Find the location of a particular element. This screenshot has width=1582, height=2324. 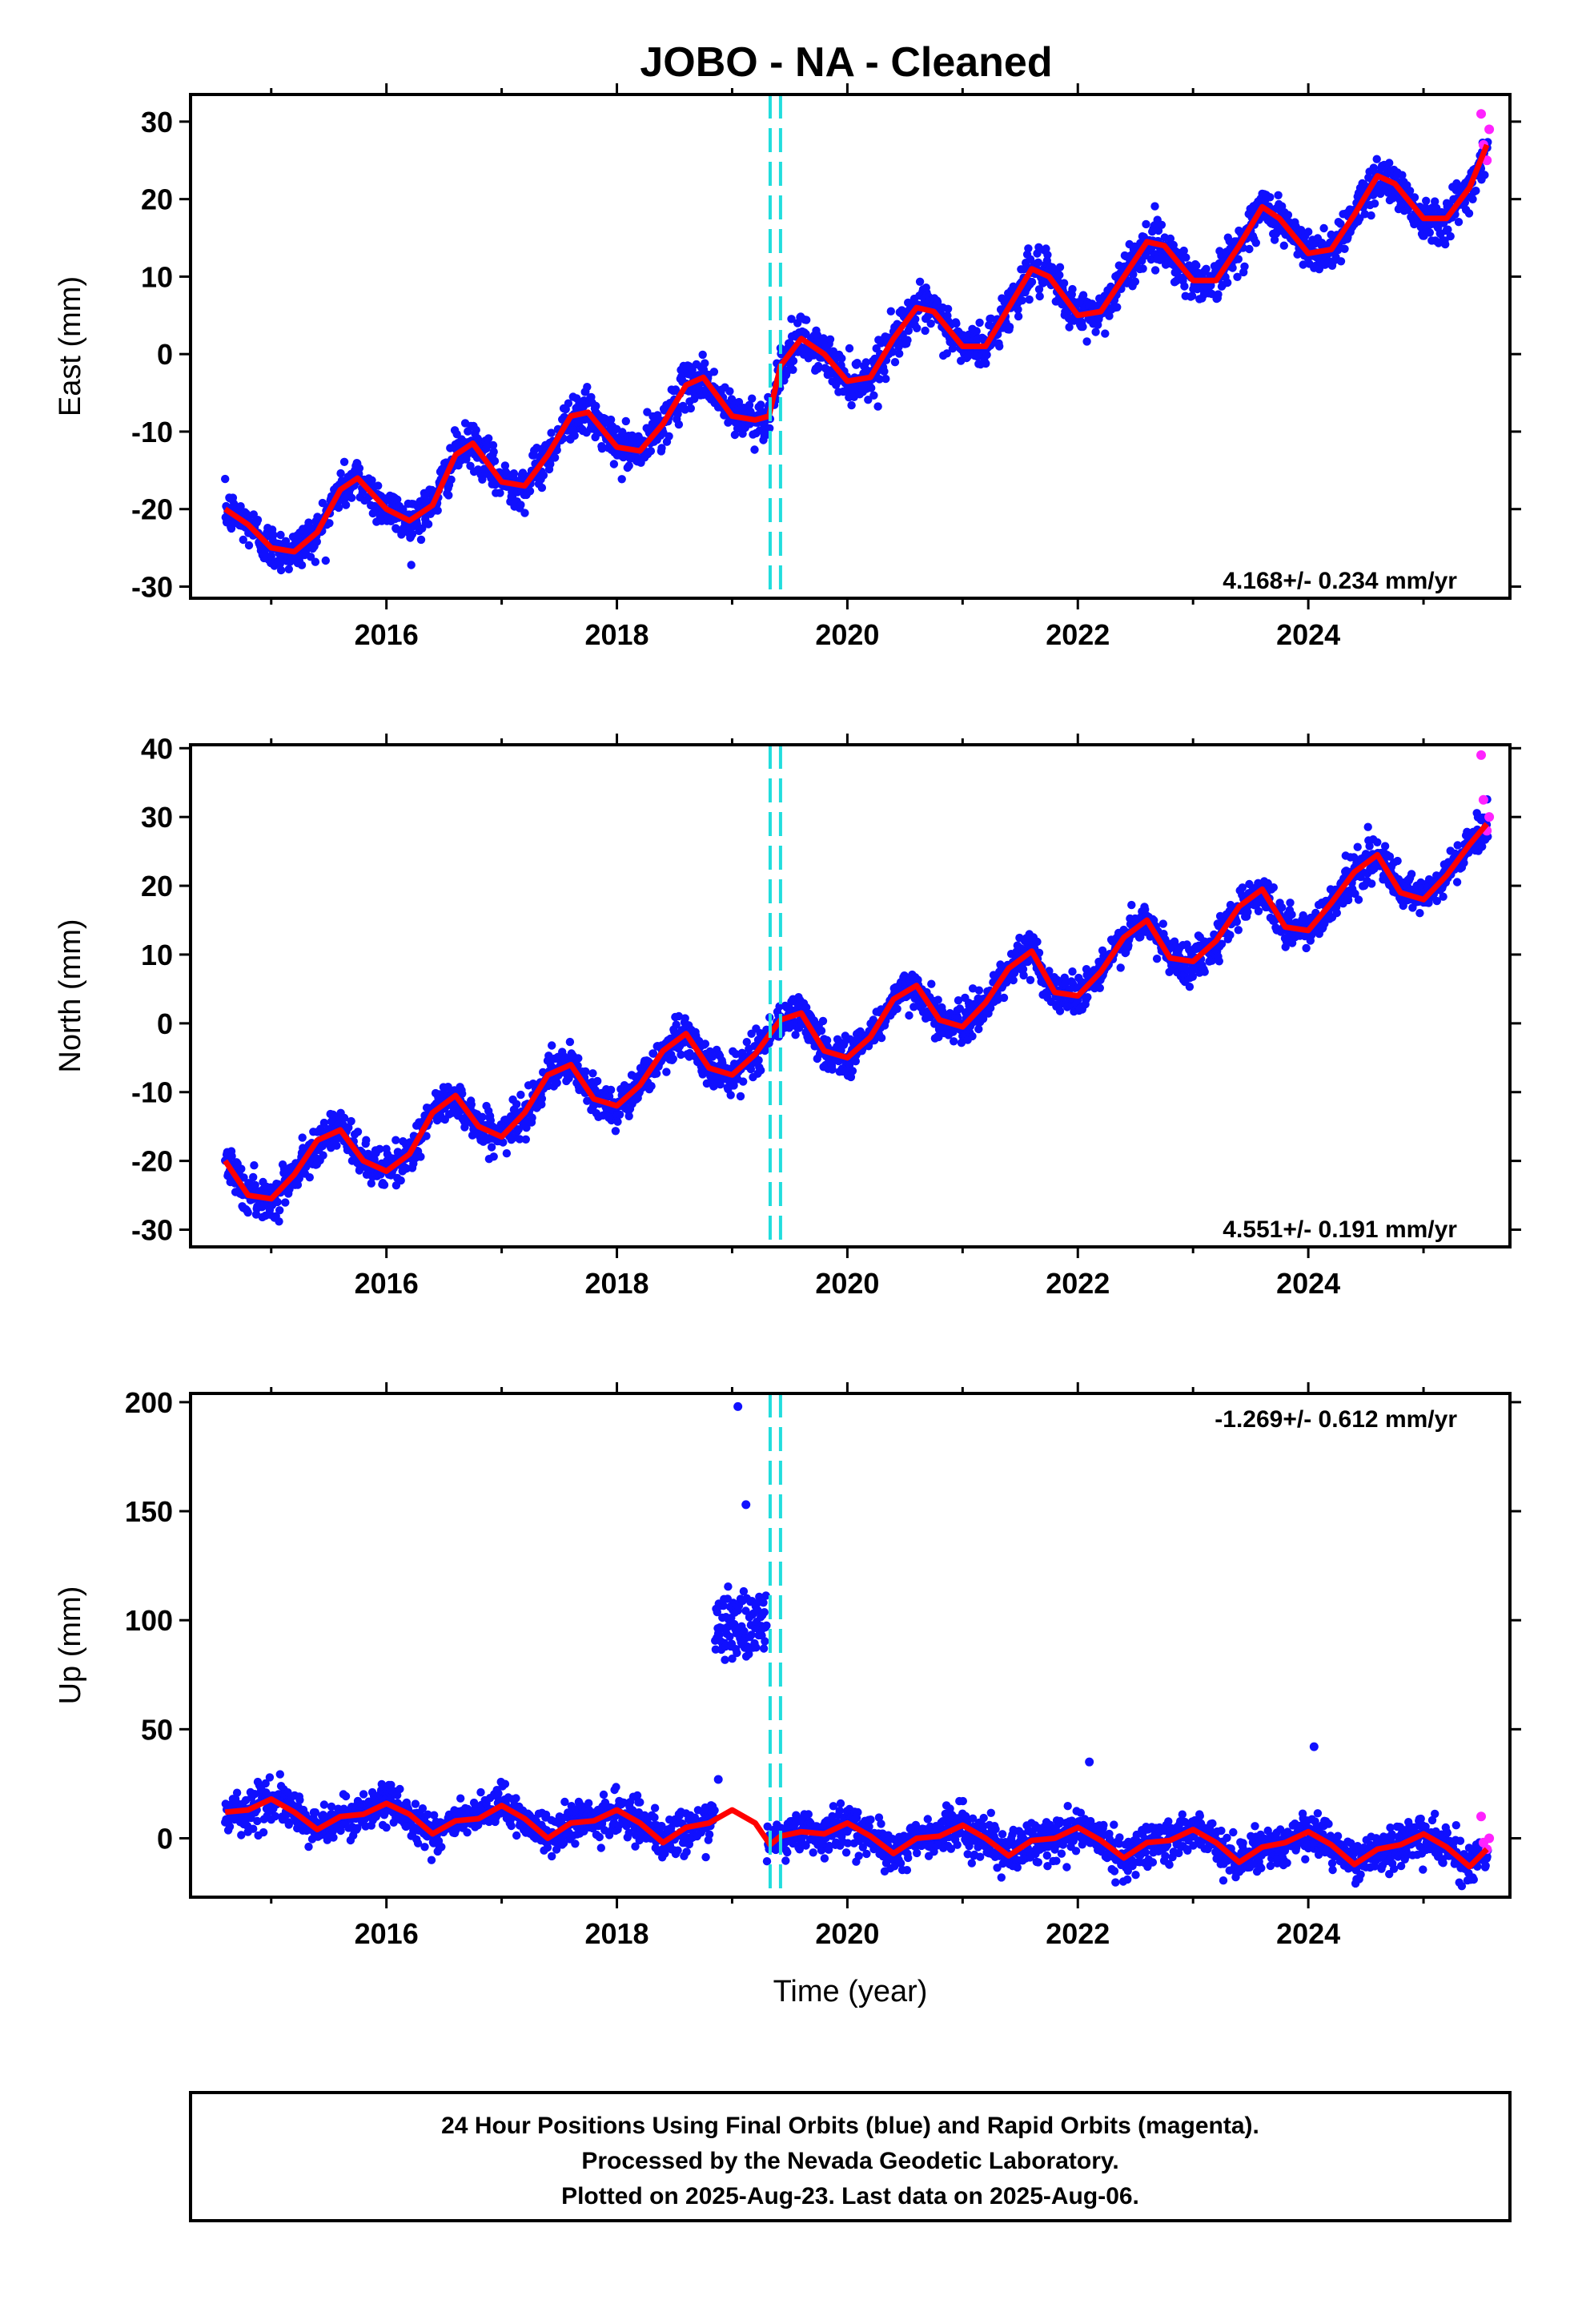

east-y-tick-label: 20 is located at coordinates (157, 199).